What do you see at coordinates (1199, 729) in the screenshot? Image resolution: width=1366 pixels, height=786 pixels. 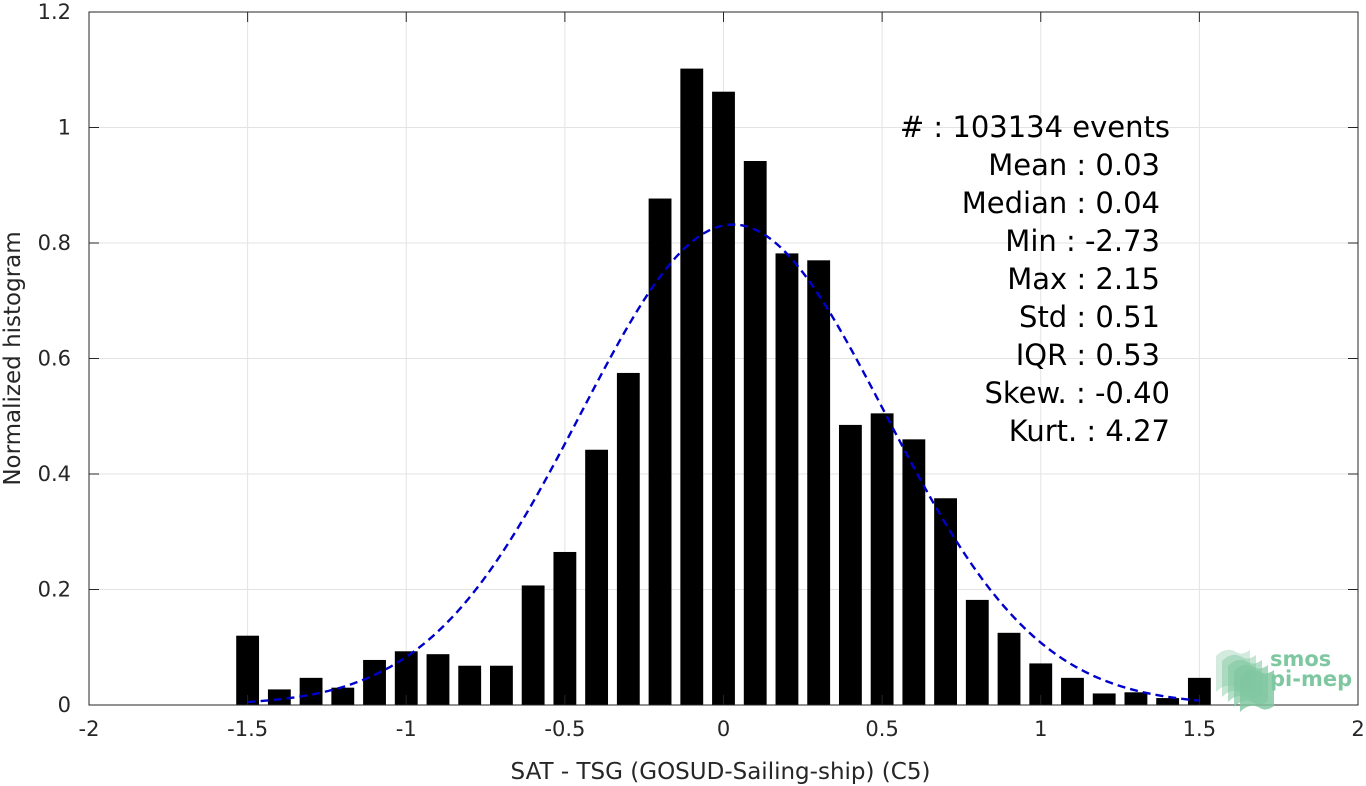 I see `x-tick-label: 1.5` at bounding box center [1199, 729].